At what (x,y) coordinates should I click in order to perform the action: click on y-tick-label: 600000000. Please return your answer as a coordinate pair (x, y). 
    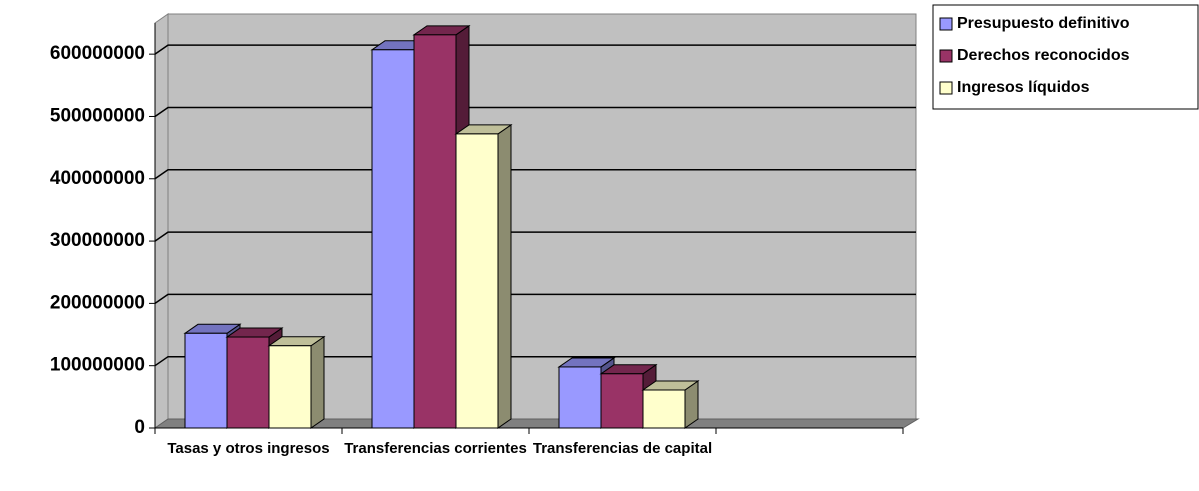
    Looking at the image, I should click on (97, 53).